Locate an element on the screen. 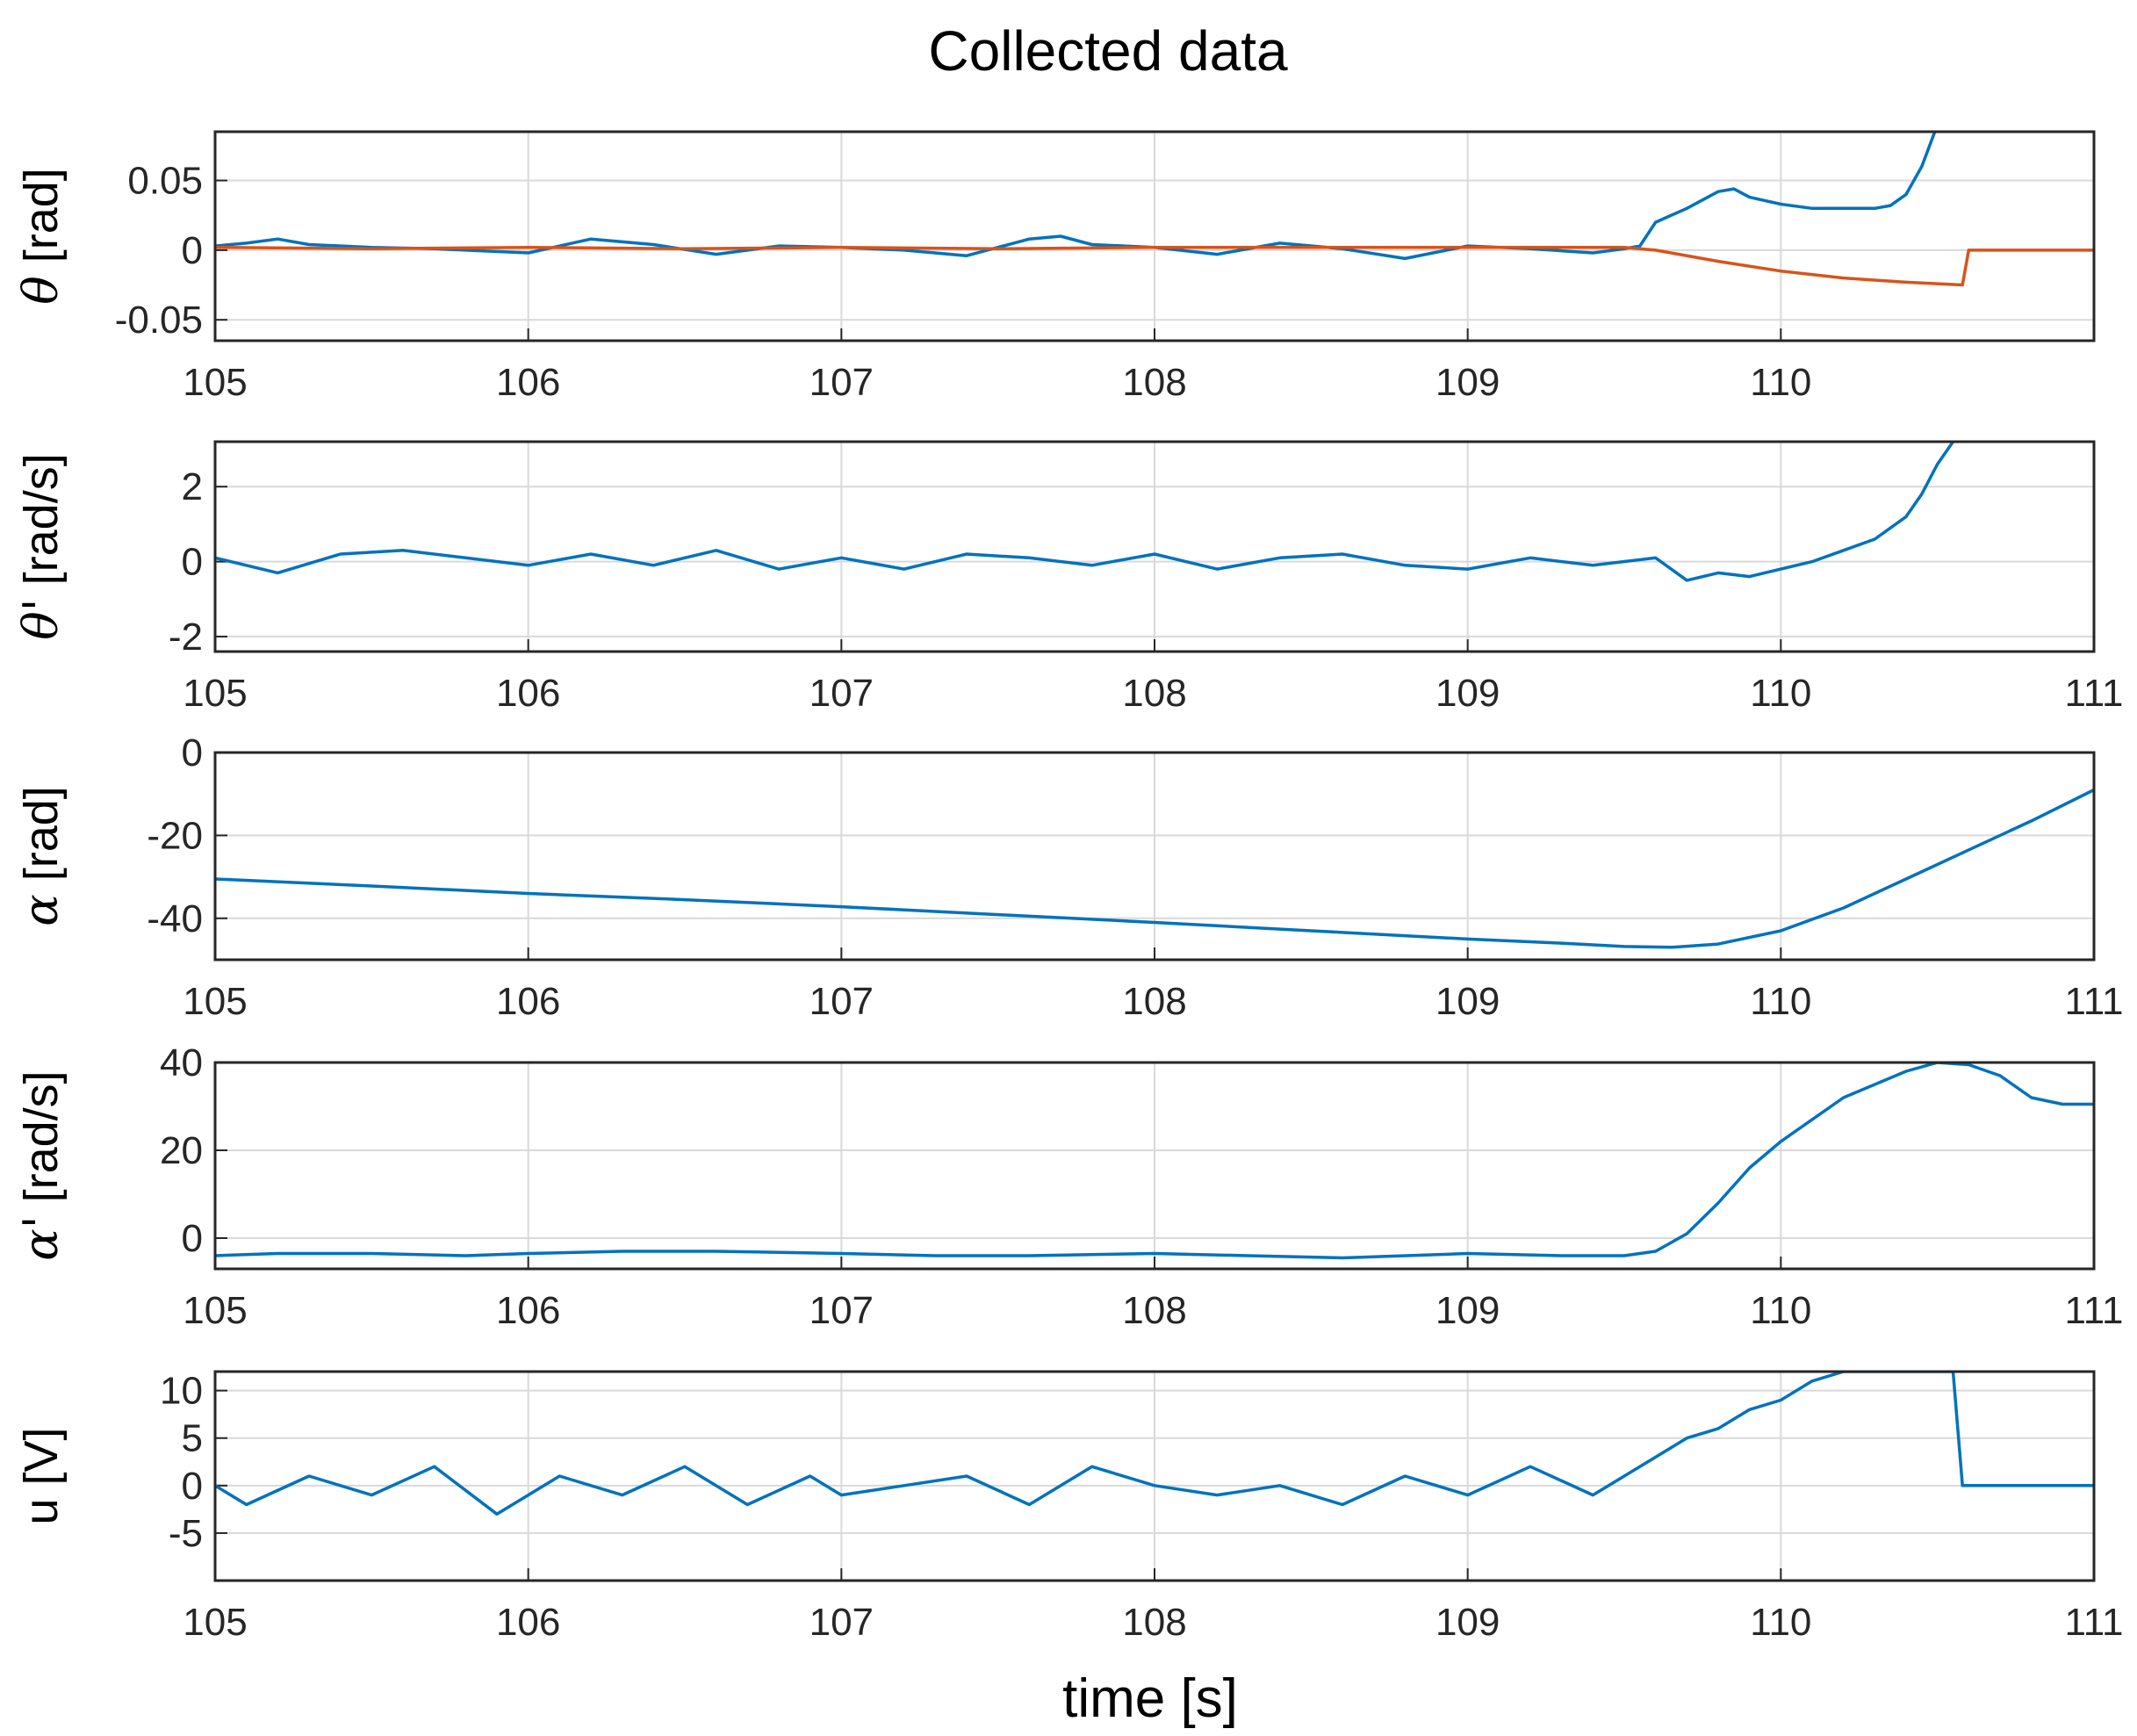 The width and height of the screenshot is (2137, 1736). y-tick-label: 20 is located at coordinates (181, 1150).